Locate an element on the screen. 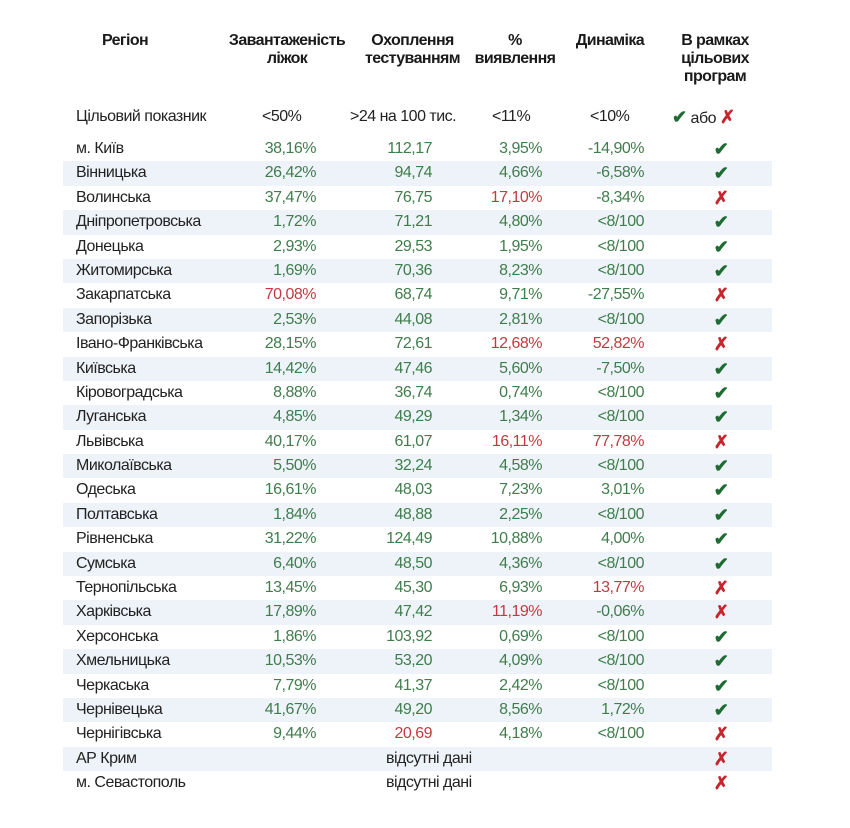  dynamics-value: -14,90% is located at coordinates (616, 148).